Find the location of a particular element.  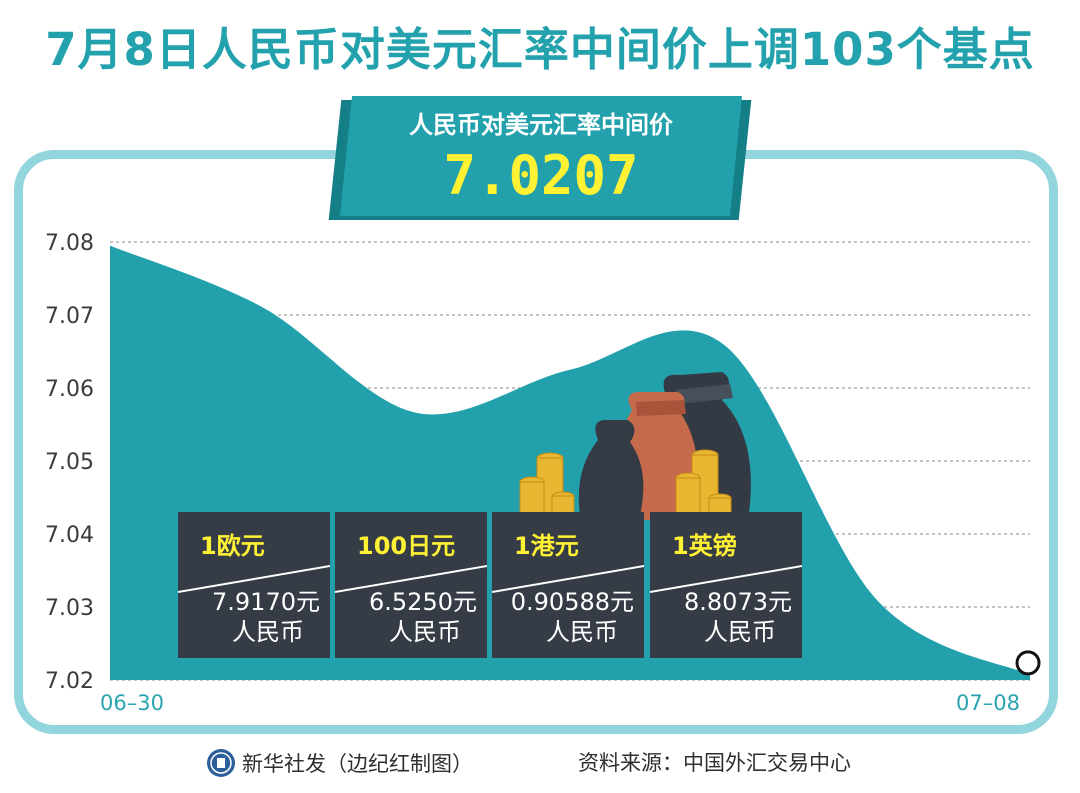

xinhua-logo-icon is located at coordinates (221, 763).